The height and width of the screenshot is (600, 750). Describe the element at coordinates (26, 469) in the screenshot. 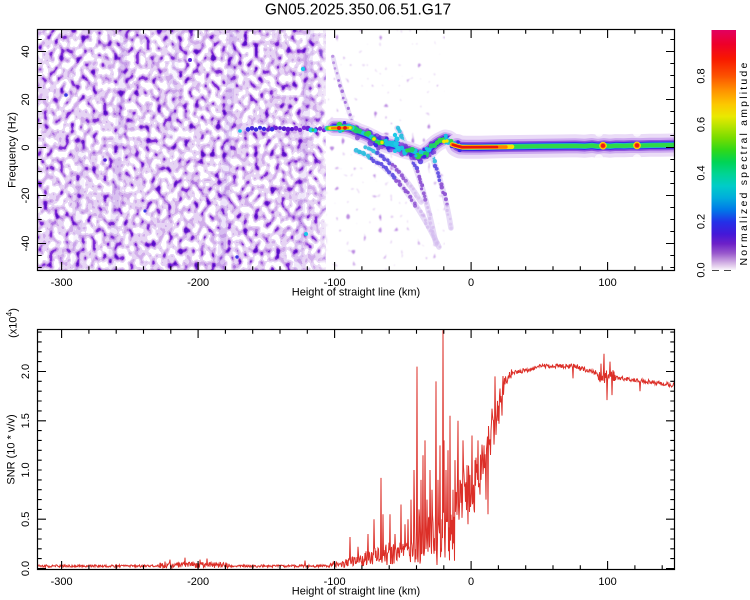

I see `svg-text: 1.0` at that location.